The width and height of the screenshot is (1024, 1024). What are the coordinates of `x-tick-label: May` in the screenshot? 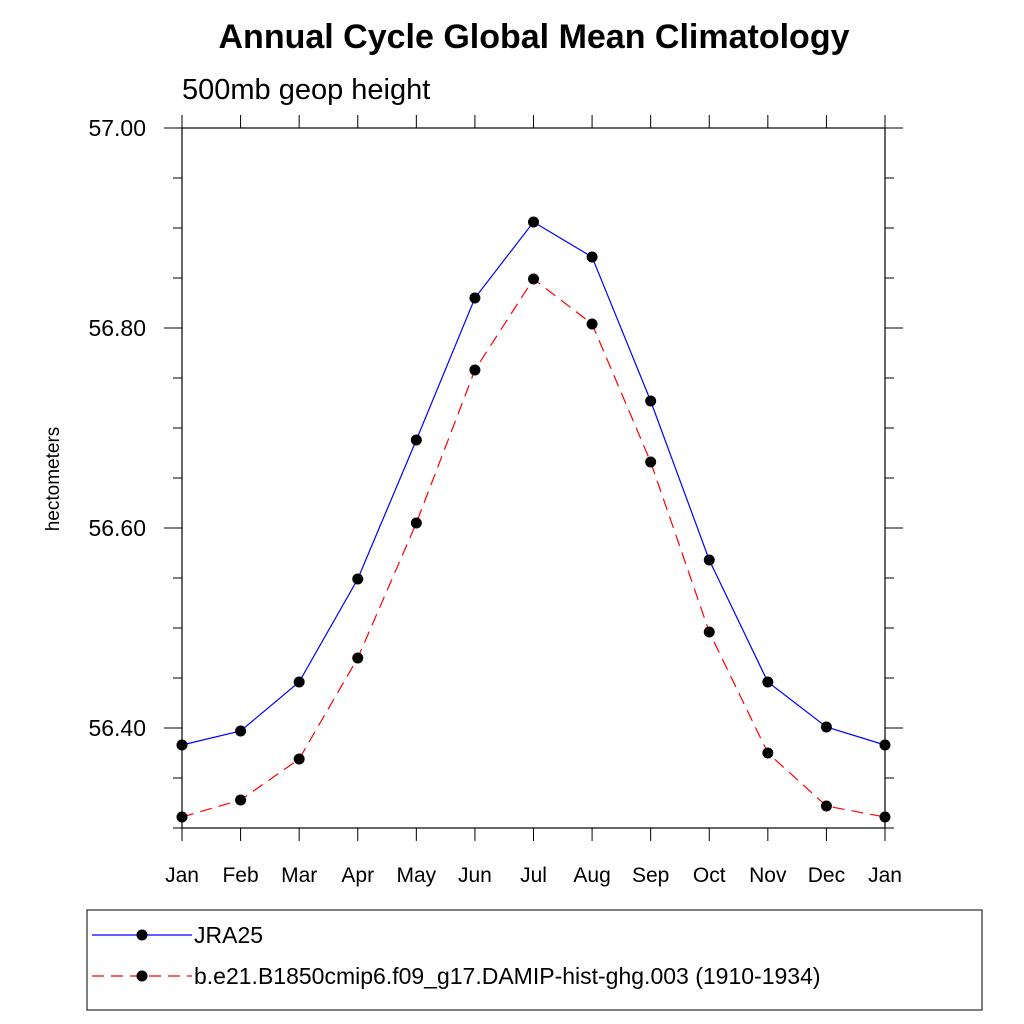 It's located at (416, 875).